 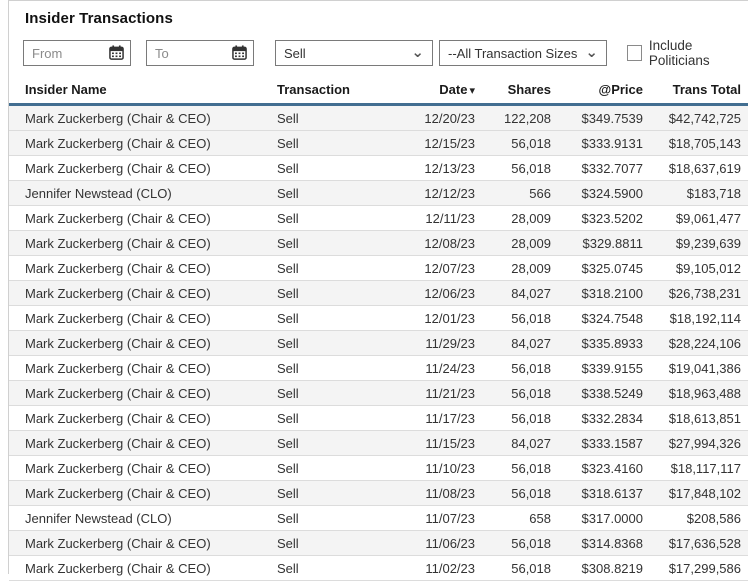 I want to click on column-header-shares: Shares, so click(x=513, y=92).